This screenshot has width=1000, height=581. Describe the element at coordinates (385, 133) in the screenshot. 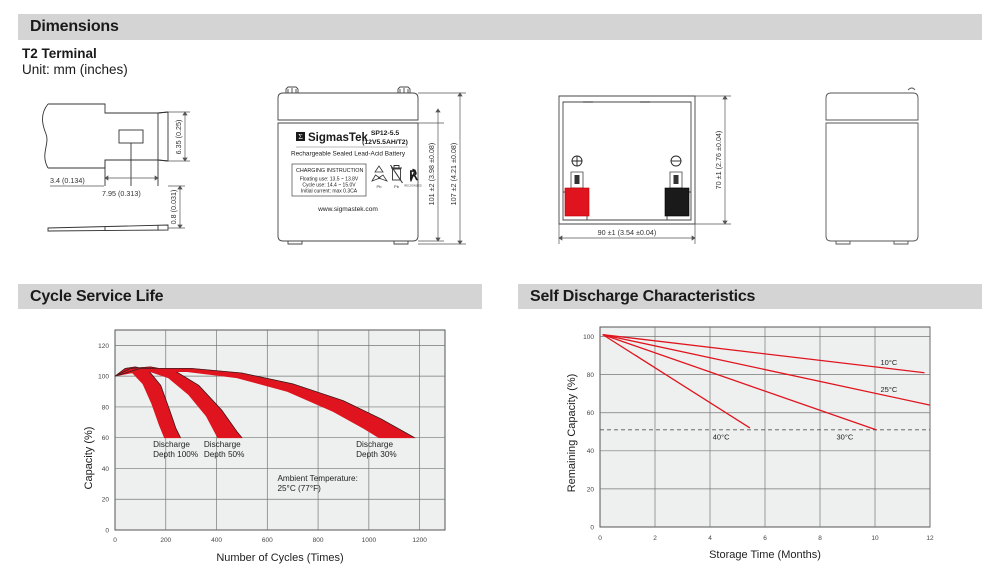

I see `label-model: SP12-5.5` at that location.